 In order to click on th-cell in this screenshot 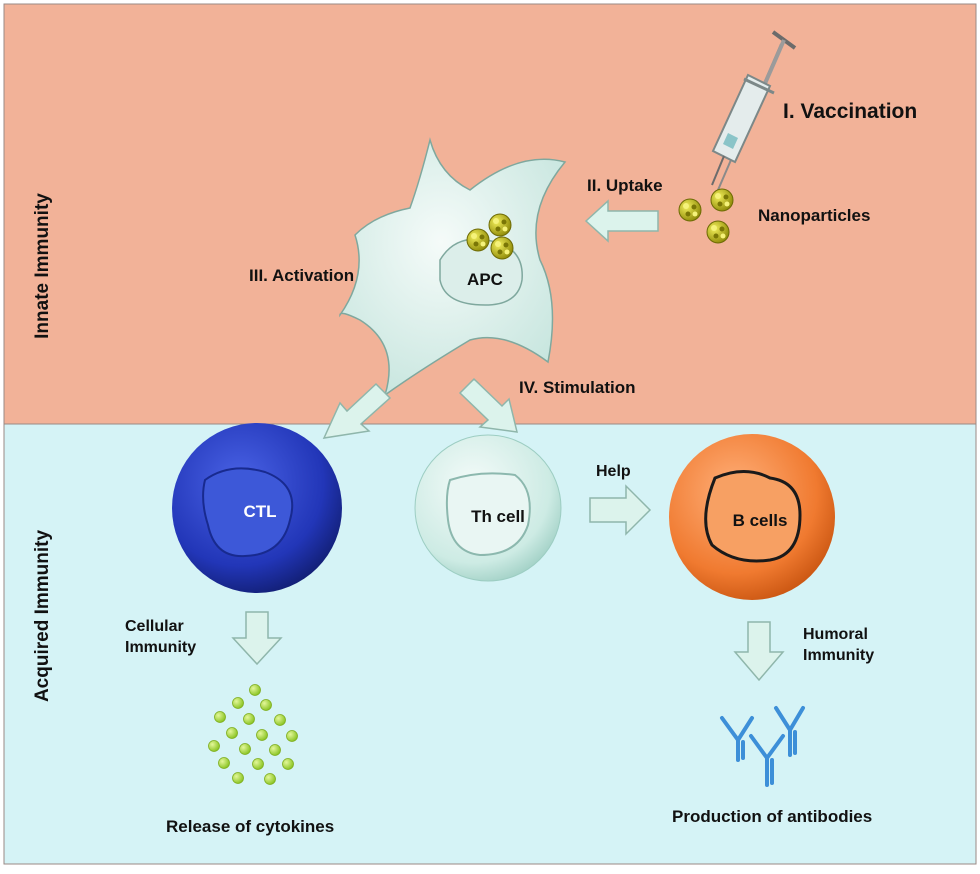, I will do `click(488, 508)`.